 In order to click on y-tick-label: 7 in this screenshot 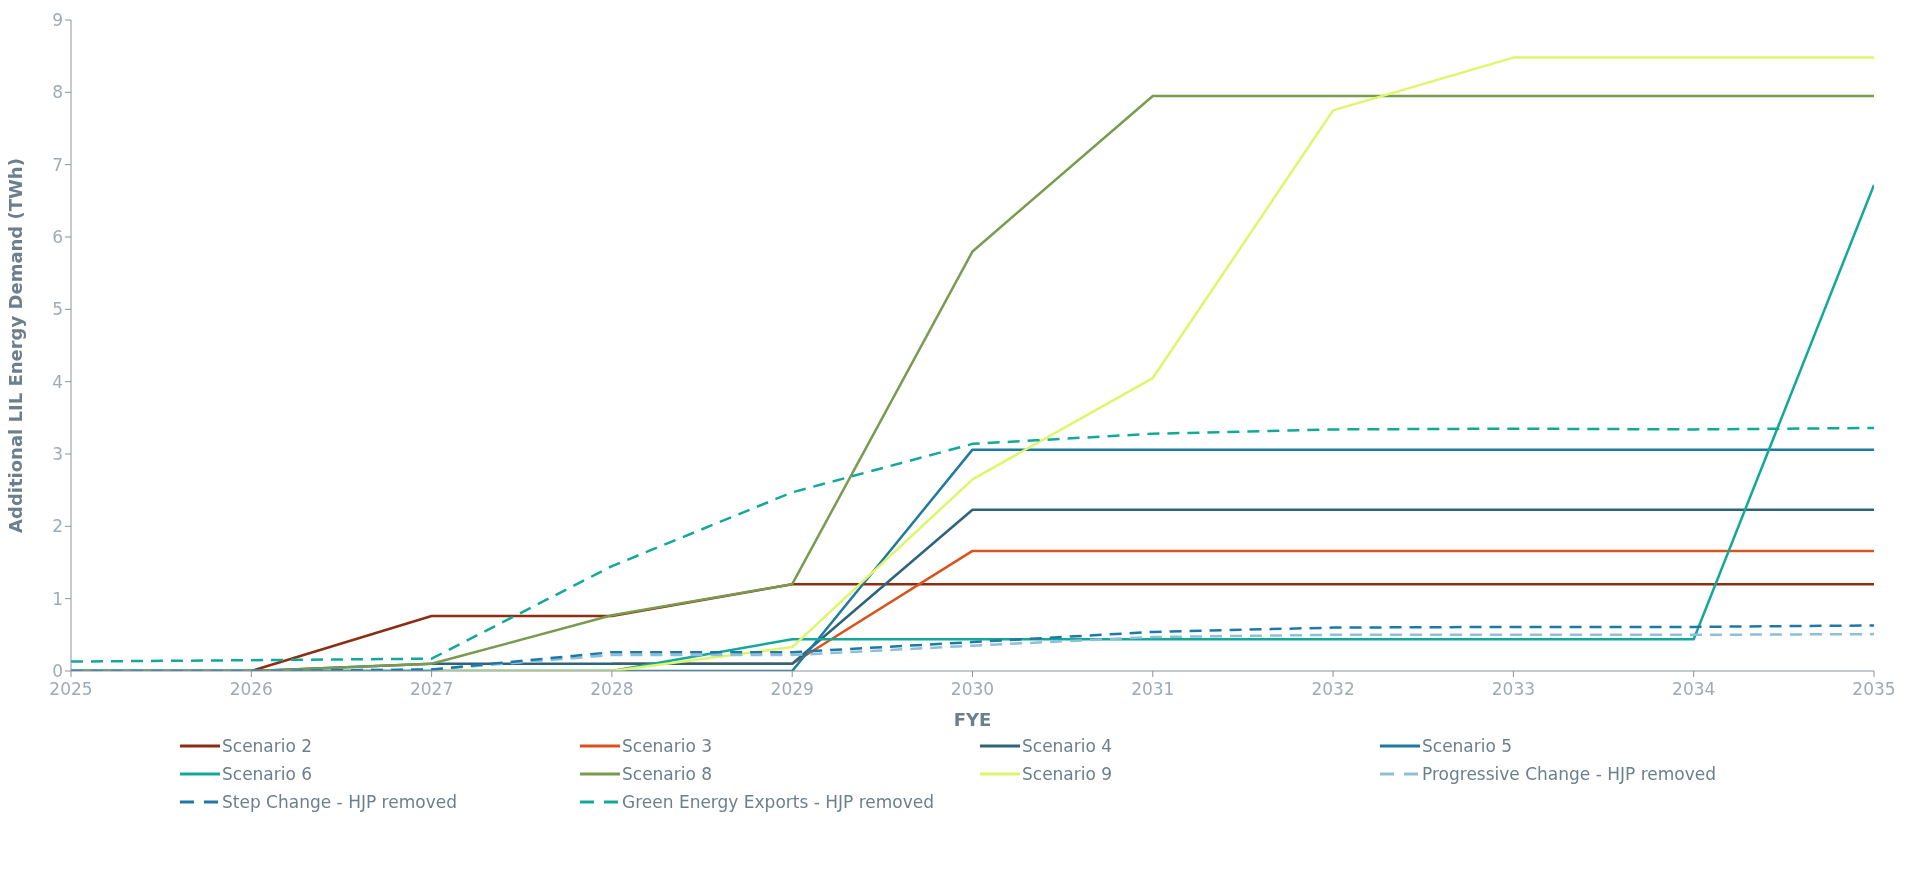, I will do `click(57, 164)`.